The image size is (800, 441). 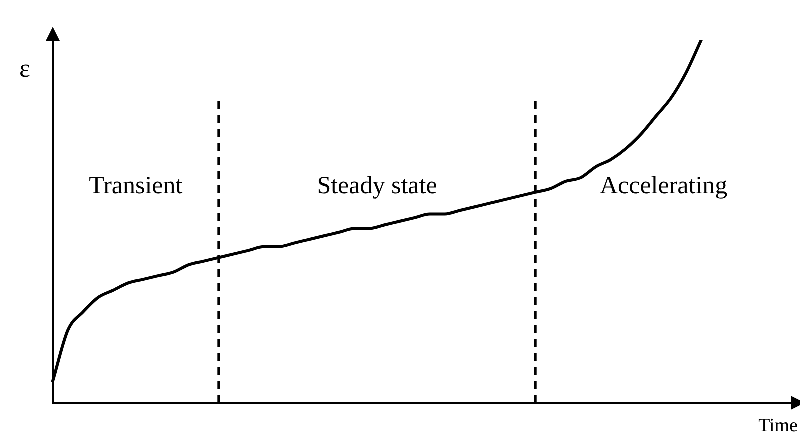 What do you see at coordinates (664, 186) in the screenshot?
I see `annotation: Accelerating` at bounding box center [664, 186].